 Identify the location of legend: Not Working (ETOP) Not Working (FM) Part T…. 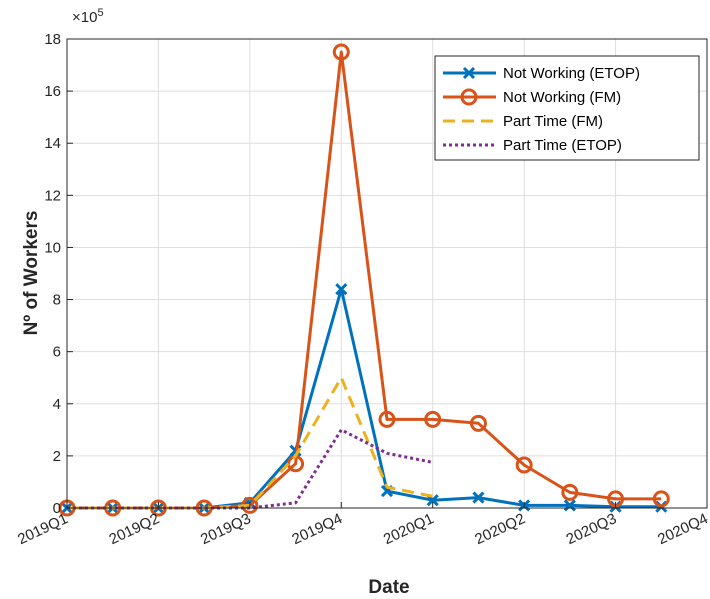
(567, 108).